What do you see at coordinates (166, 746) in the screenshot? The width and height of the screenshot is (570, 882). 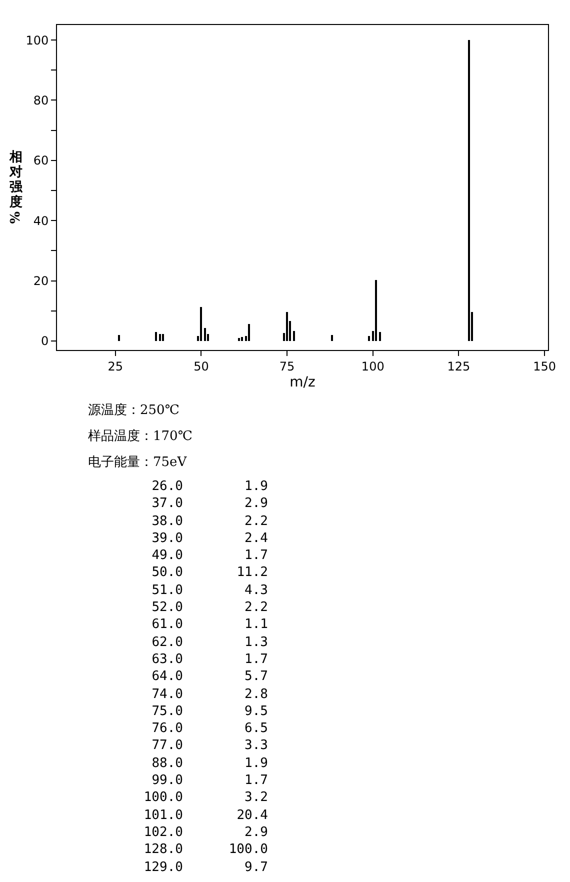 I see `category-label: 77.0` at bounding box center [166, 746].